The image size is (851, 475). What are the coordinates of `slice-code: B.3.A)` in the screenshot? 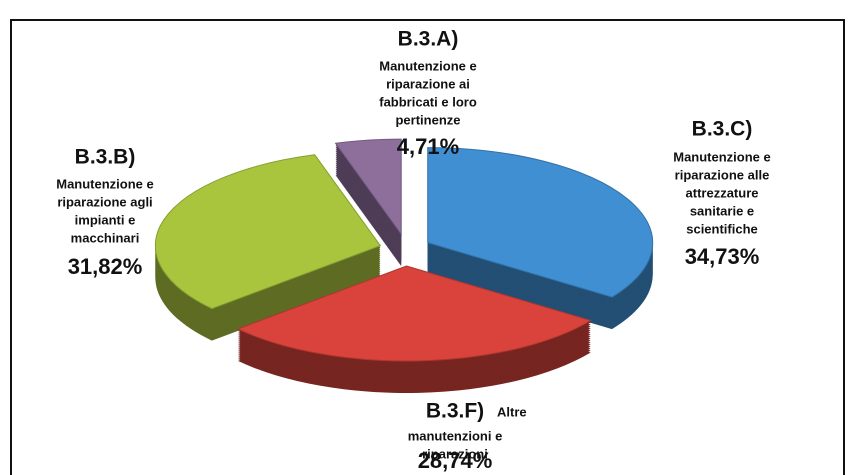 It's located at (428, 39).